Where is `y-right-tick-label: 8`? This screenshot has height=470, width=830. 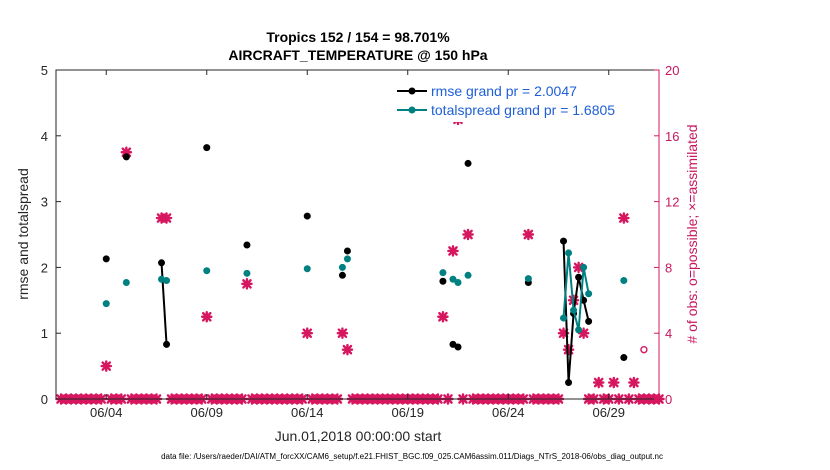 y-right-tick-label: 8 is located at coordinates (668, 267).